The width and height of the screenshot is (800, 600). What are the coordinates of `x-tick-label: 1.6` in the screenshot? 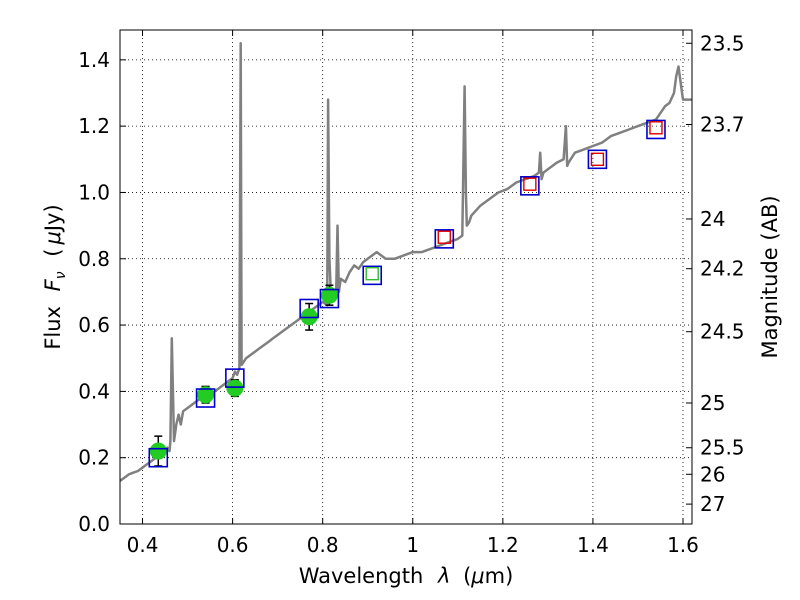 It's located at (683, 545).